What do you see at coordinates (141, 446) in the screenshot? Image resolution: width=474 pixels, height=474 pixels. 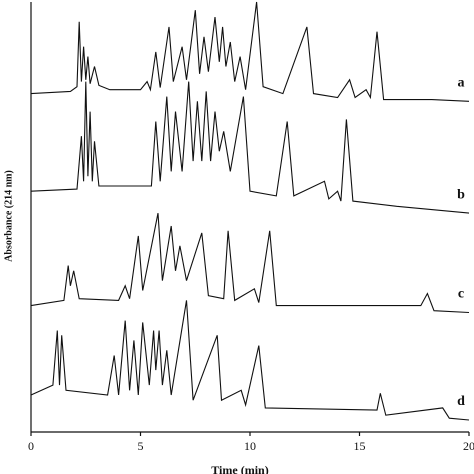 I see `x-tick-label: 5` at bounding box center [141, 446].